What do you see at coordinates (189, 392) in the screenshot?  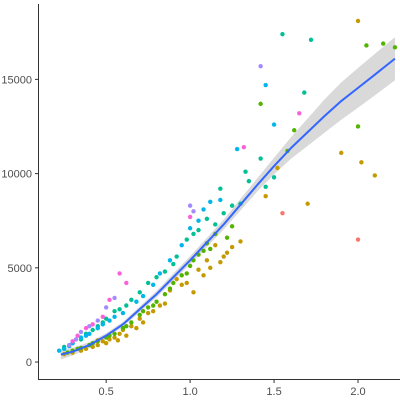 I see `x-tick-label: 1.0` at bounding box center [189, 392].